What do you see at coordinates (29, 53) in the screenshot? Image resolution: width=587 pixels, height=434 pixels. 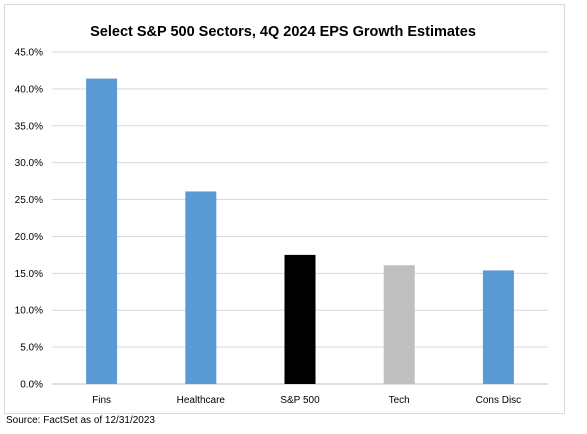 I see `y-tick-label: 45.0%` at bounding box center [29, 53].